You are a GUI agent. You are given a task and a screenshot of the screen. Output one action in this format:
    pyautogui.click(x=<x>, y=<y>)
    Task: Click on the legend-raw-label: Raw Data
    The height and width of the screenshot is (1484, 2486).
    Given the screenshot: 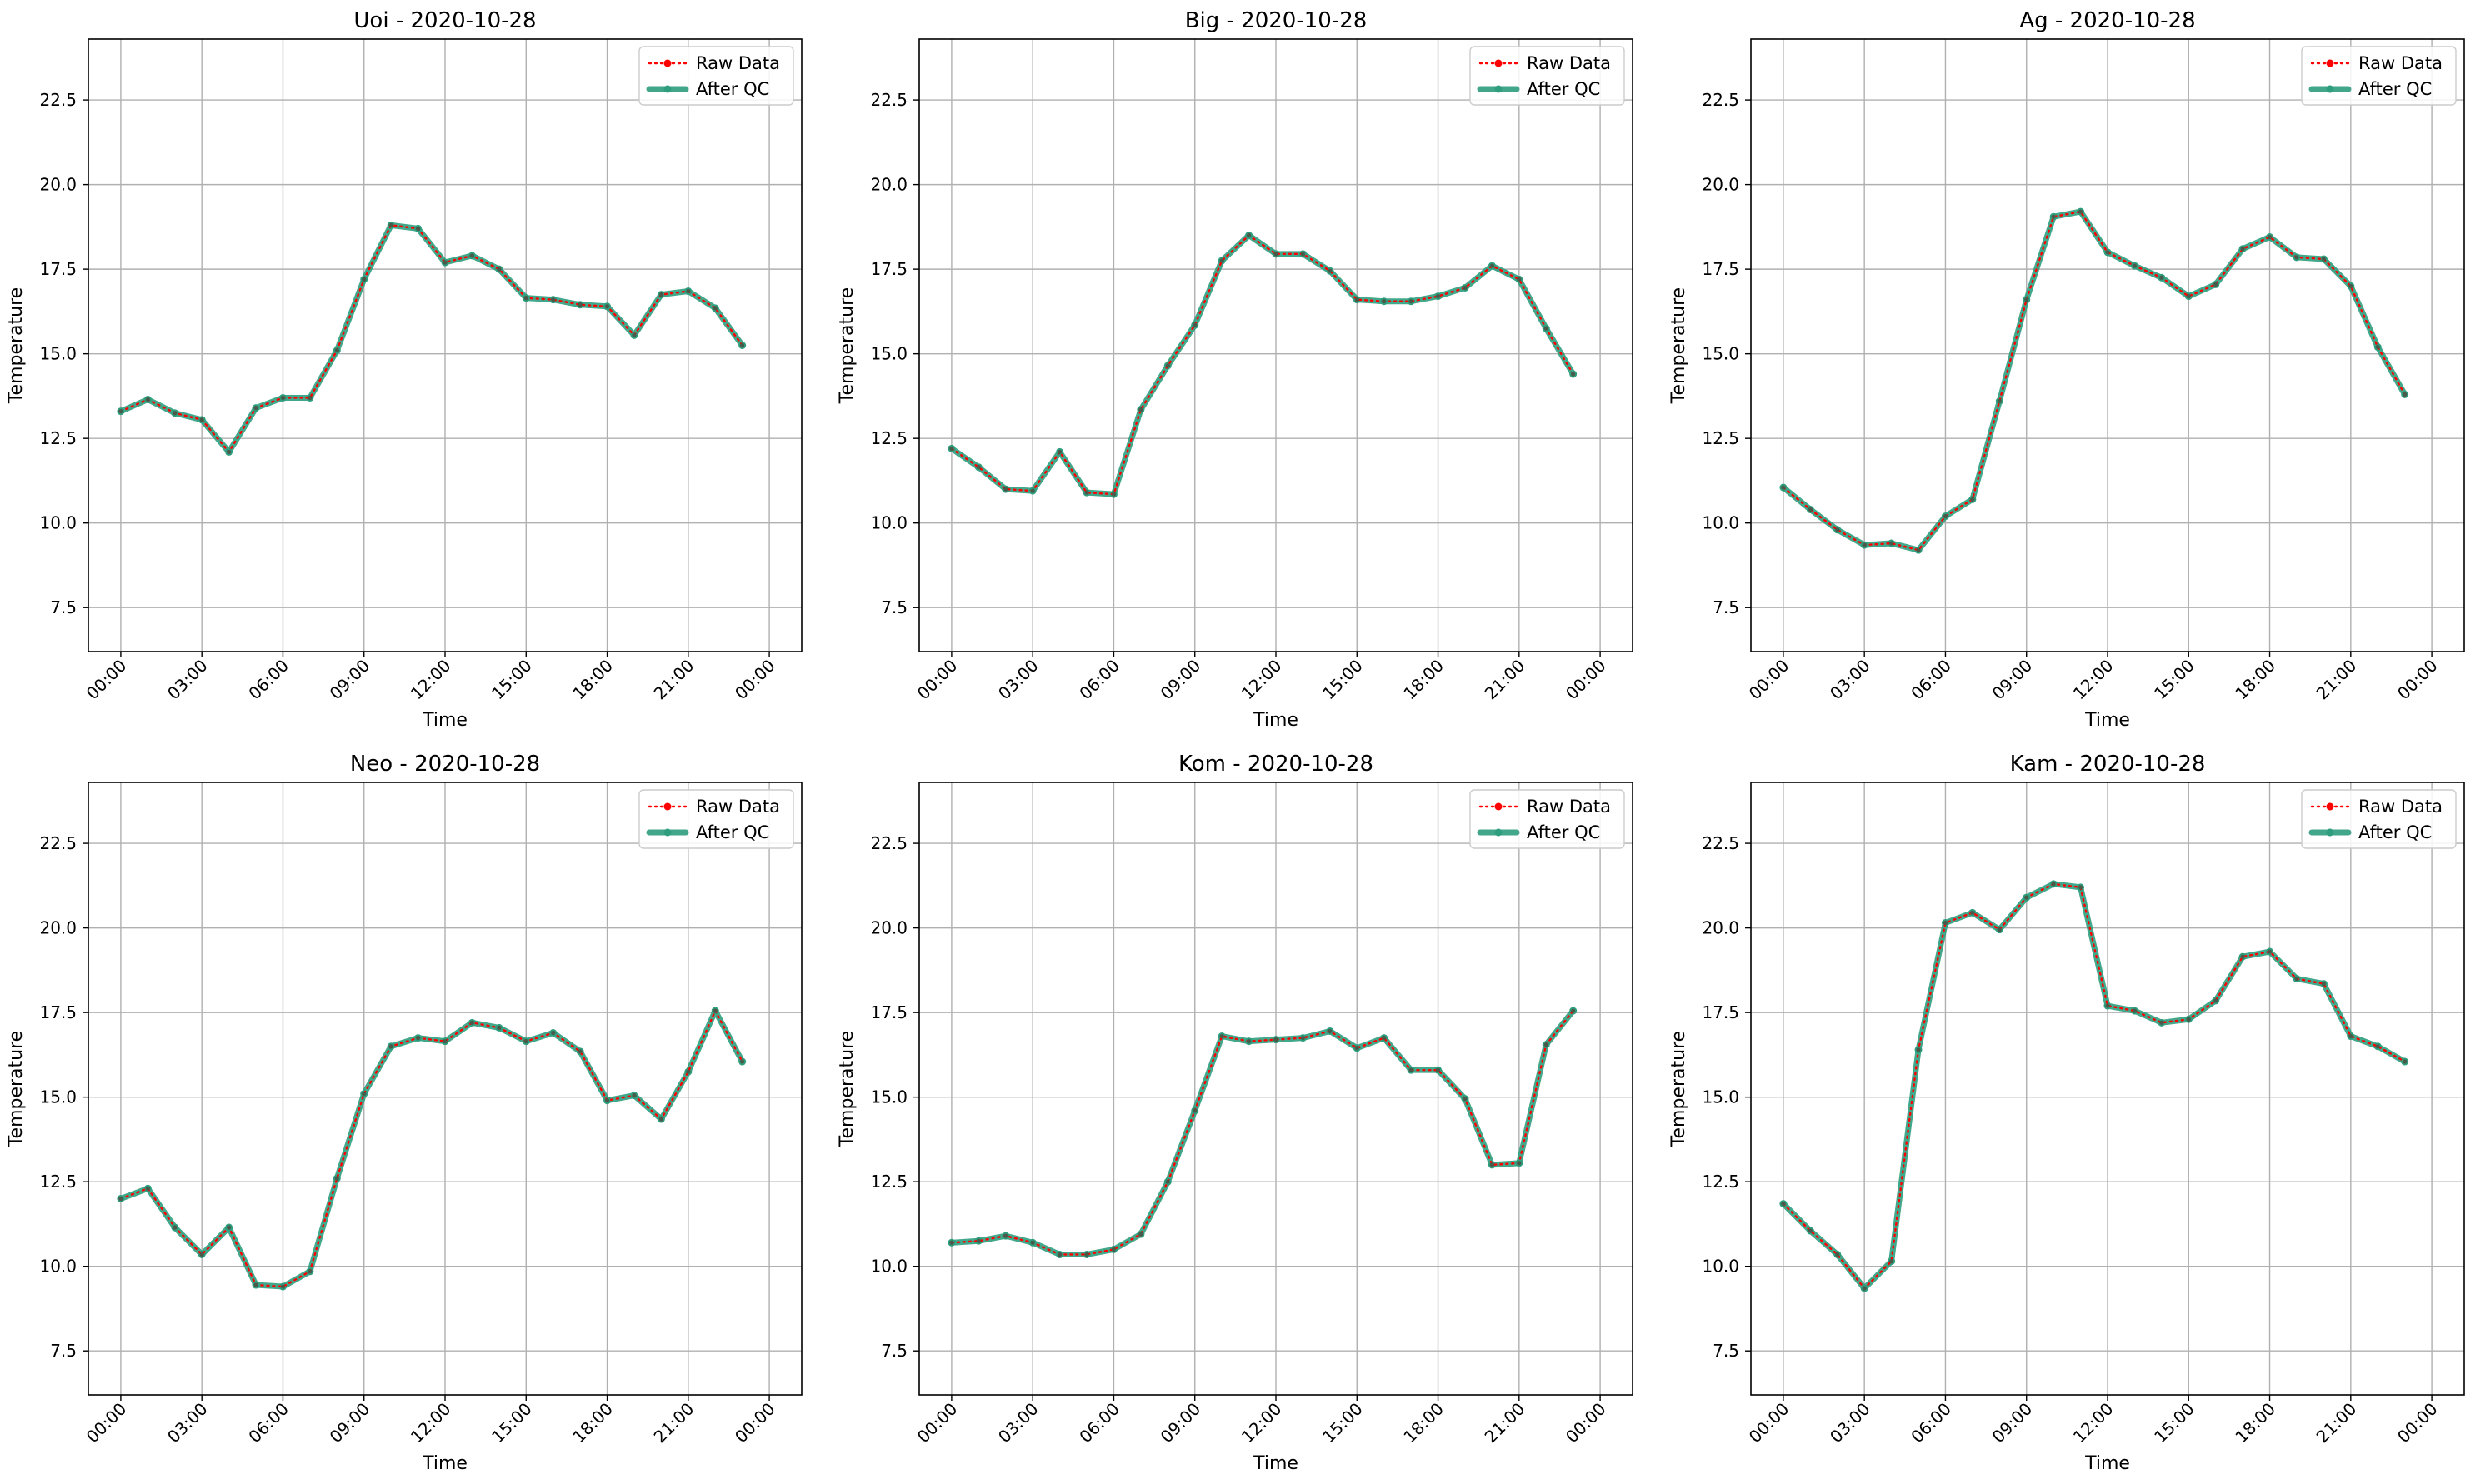 What is the action you would take?
    pyautogui.click(x=738, y=807)
    